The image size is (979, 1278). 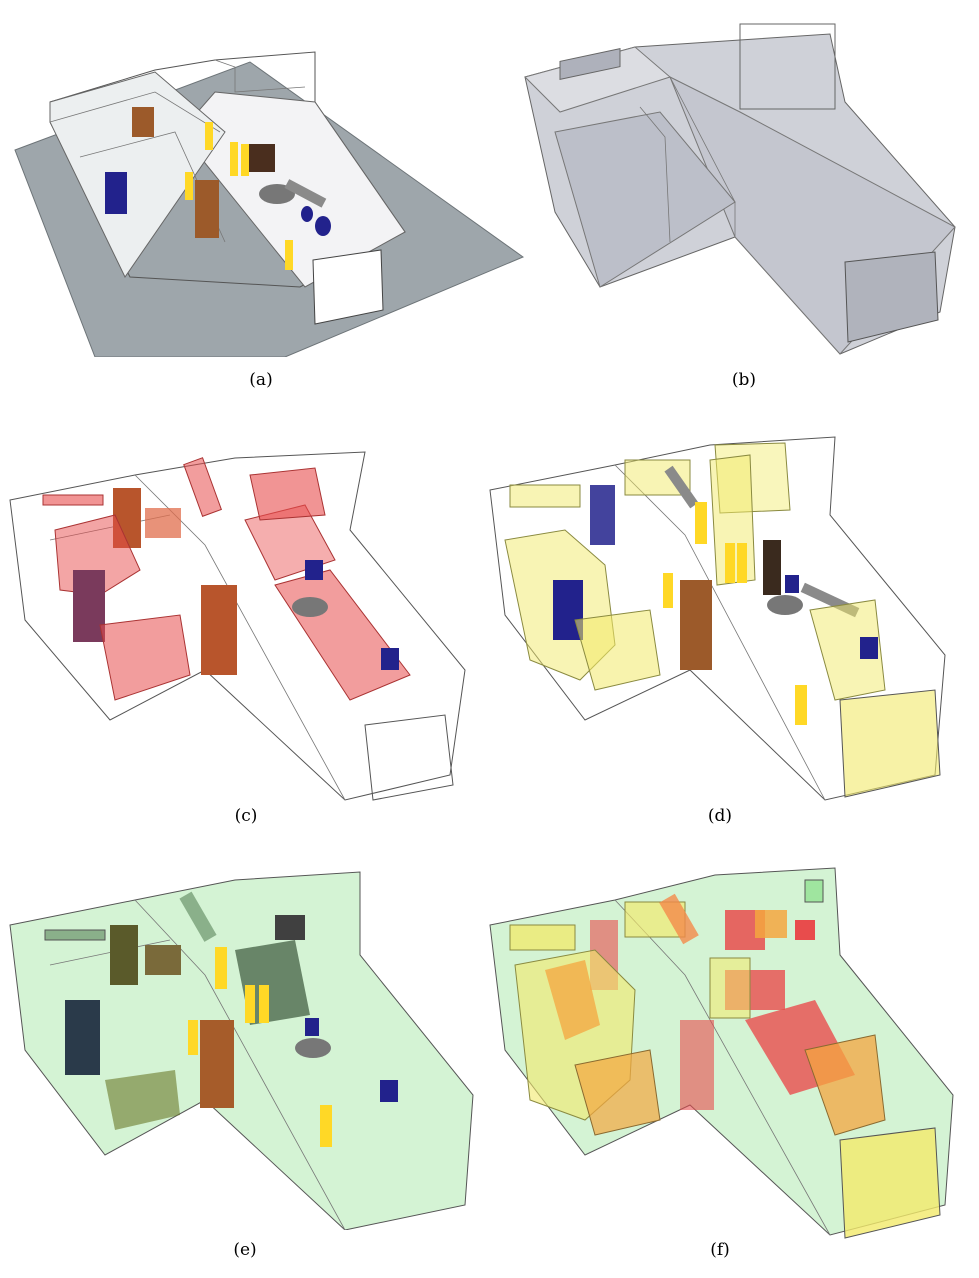 I want to click on scene-f-illustration, so click(x=721, y=1053).